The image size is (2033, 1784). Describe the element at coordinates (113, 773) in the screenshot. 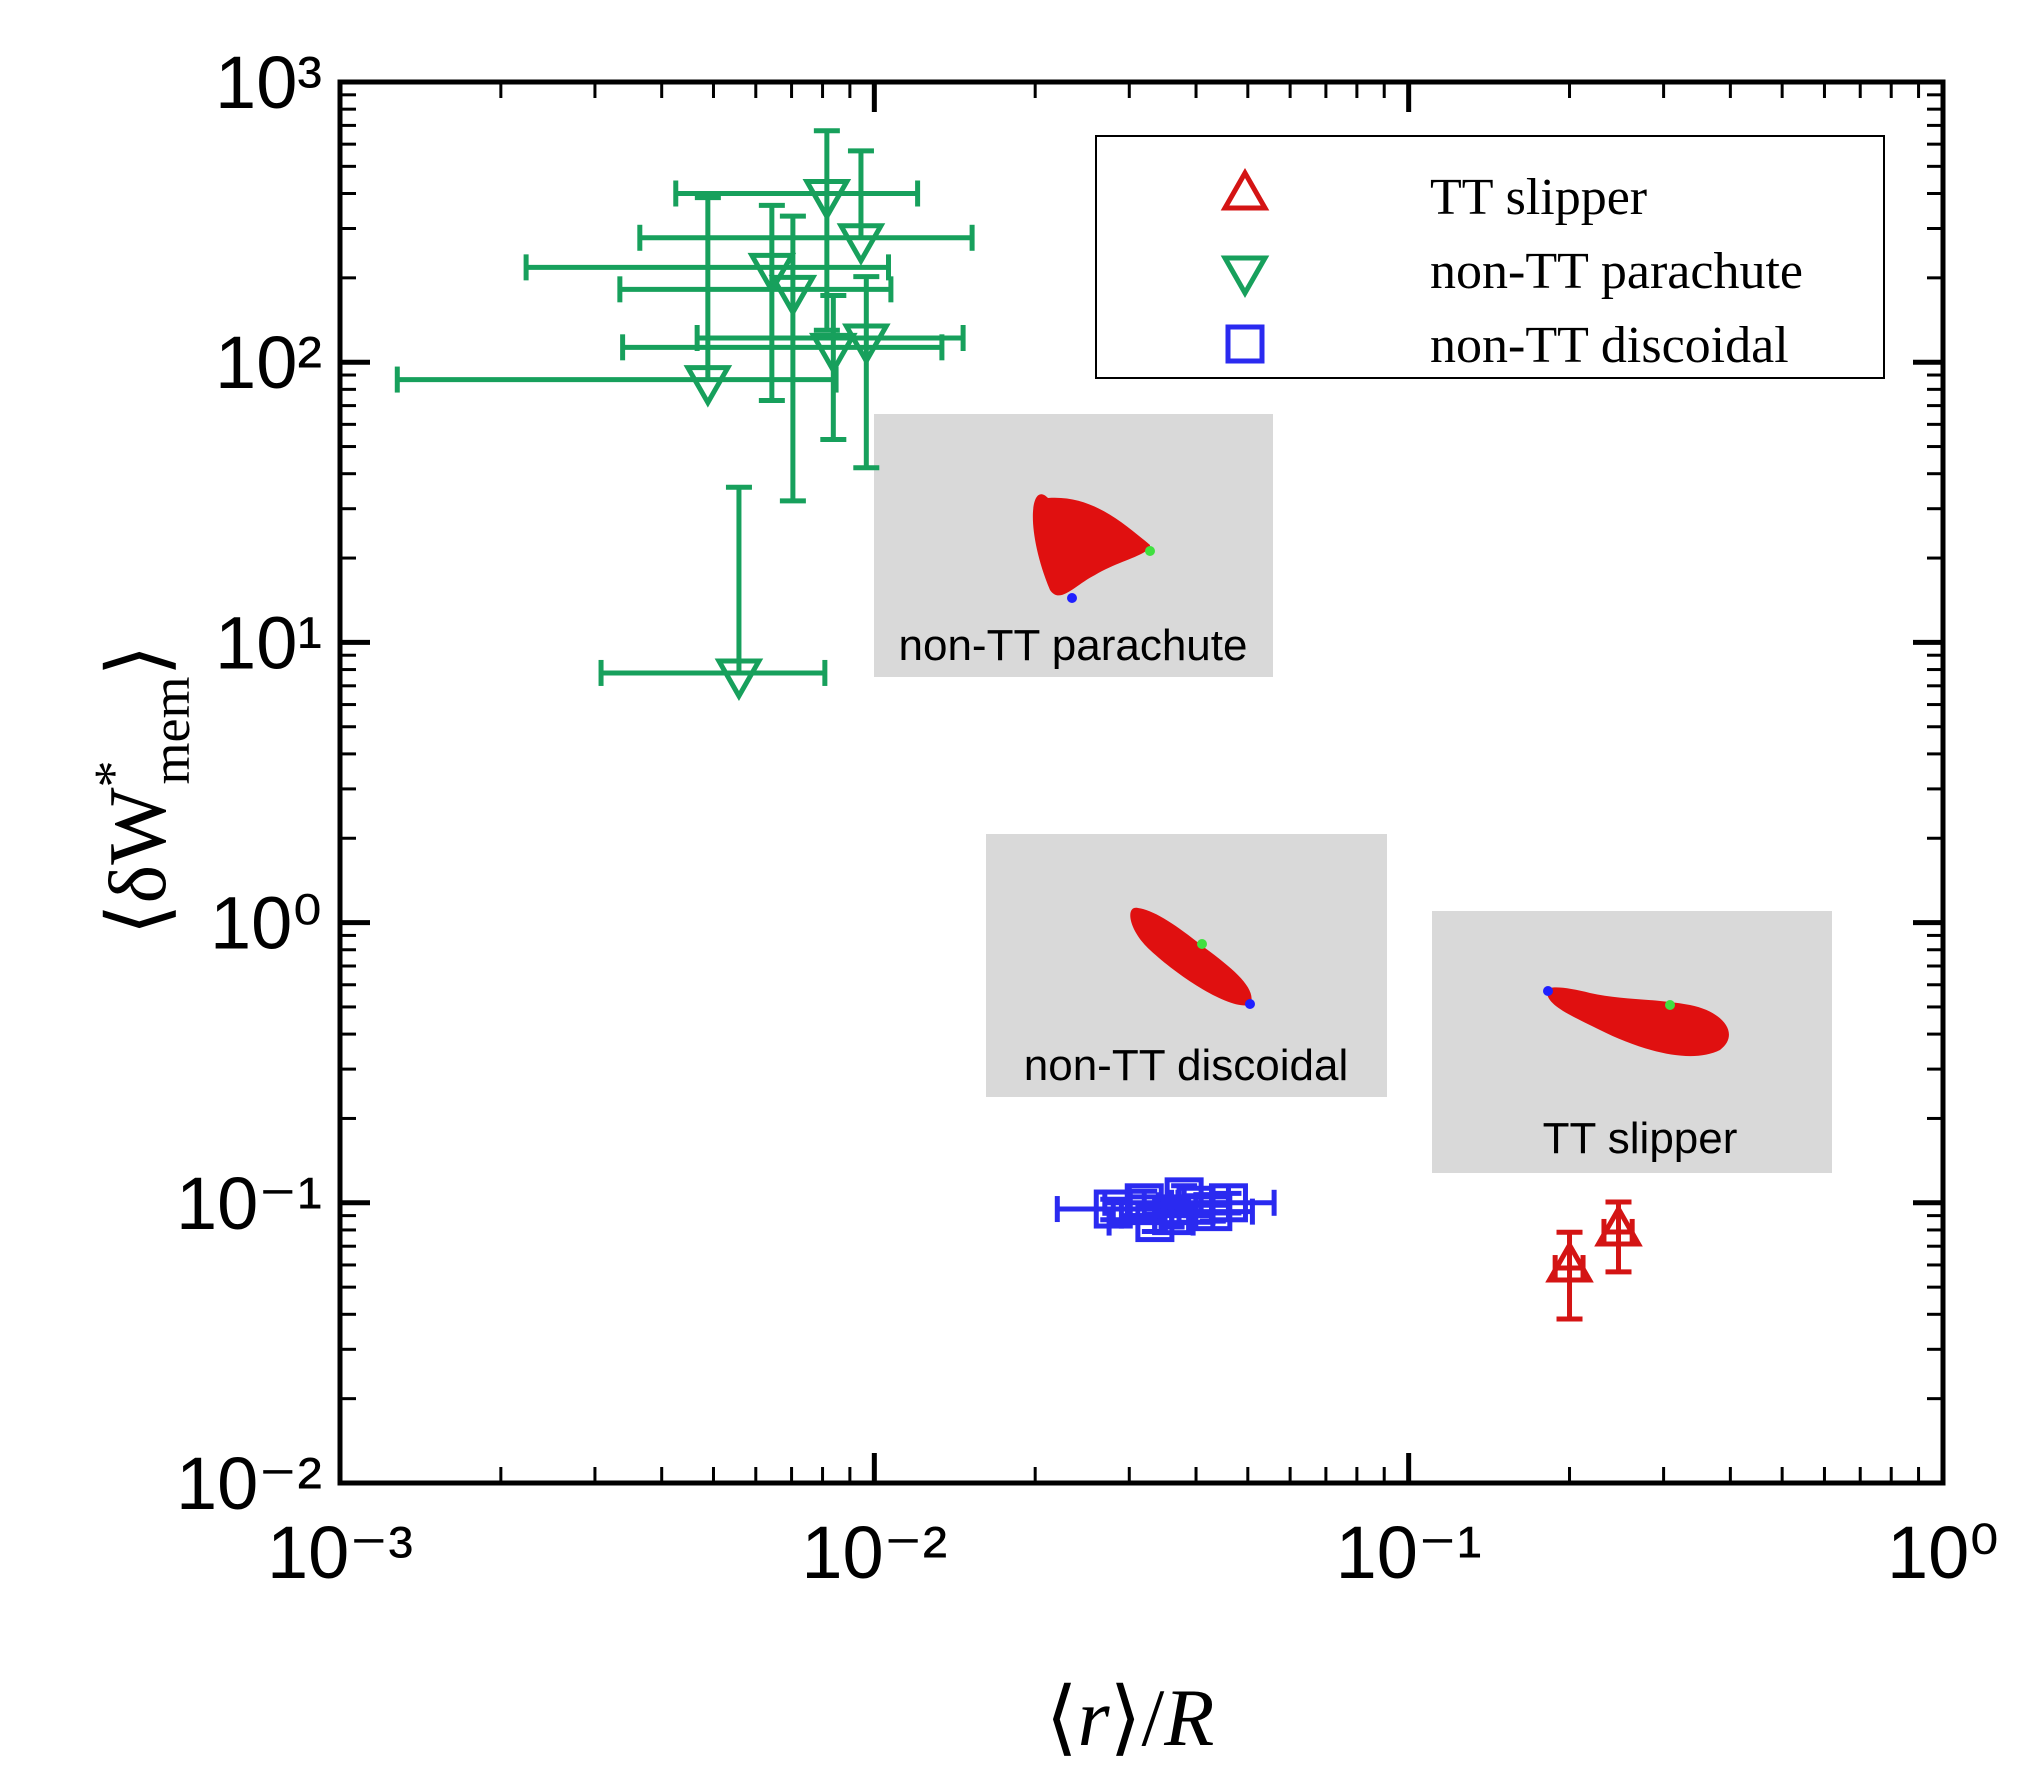

I see `y-axis-label-part: *` at that location.